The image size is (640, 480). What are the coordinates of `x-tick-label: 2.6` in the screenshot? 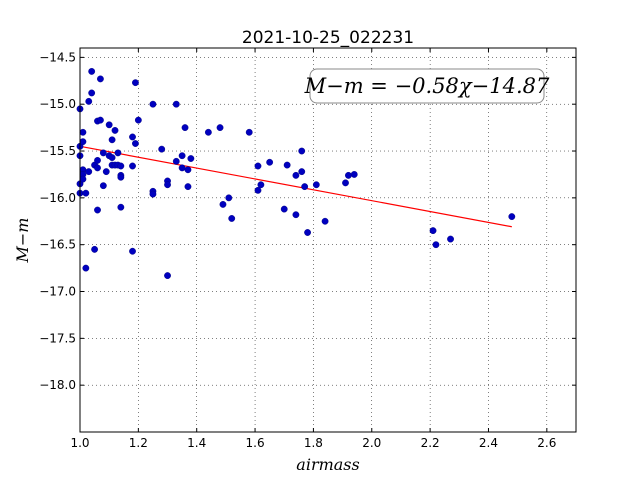 It's located at (546, 443).